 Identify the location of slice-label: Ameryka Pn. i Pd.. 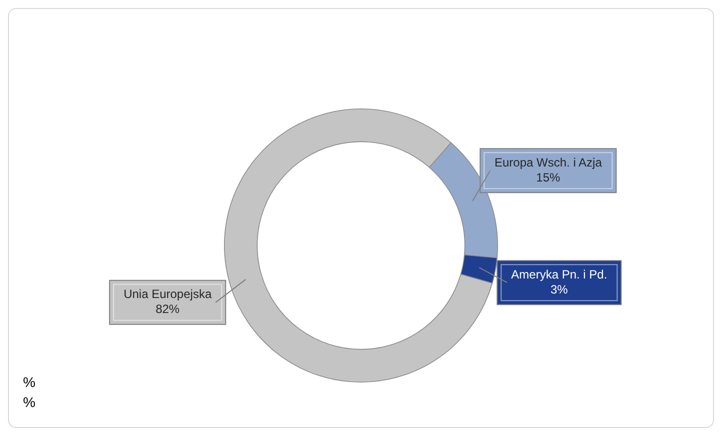
(559, 274).